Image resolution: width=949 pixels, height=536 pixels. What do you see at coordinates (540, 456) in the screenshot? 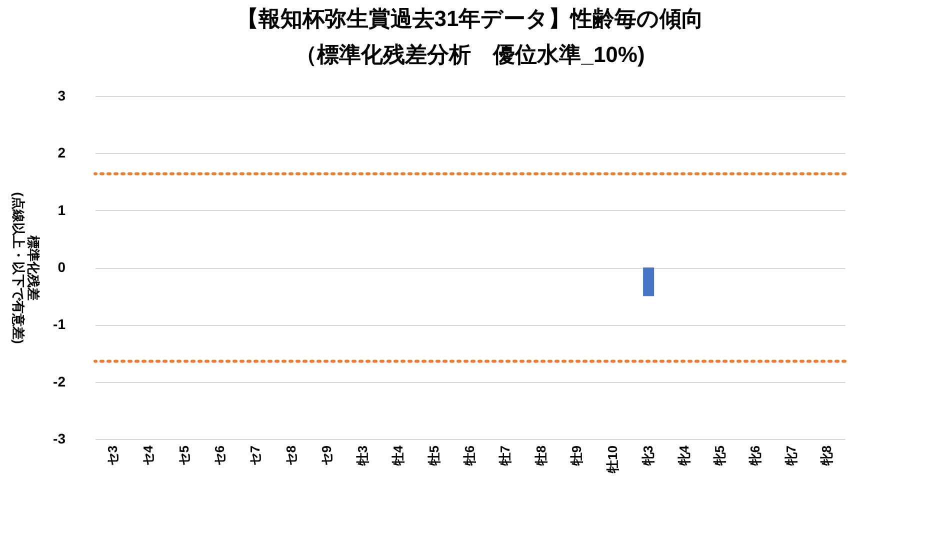
I see `x-tick-label: 牡8` at bounding box center [540, 456].